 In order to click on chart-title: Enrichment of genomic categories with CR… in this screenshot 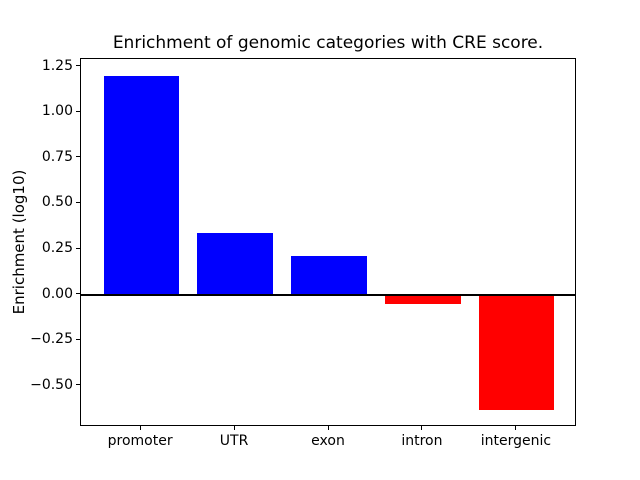, I will do `click(328, 43)`.